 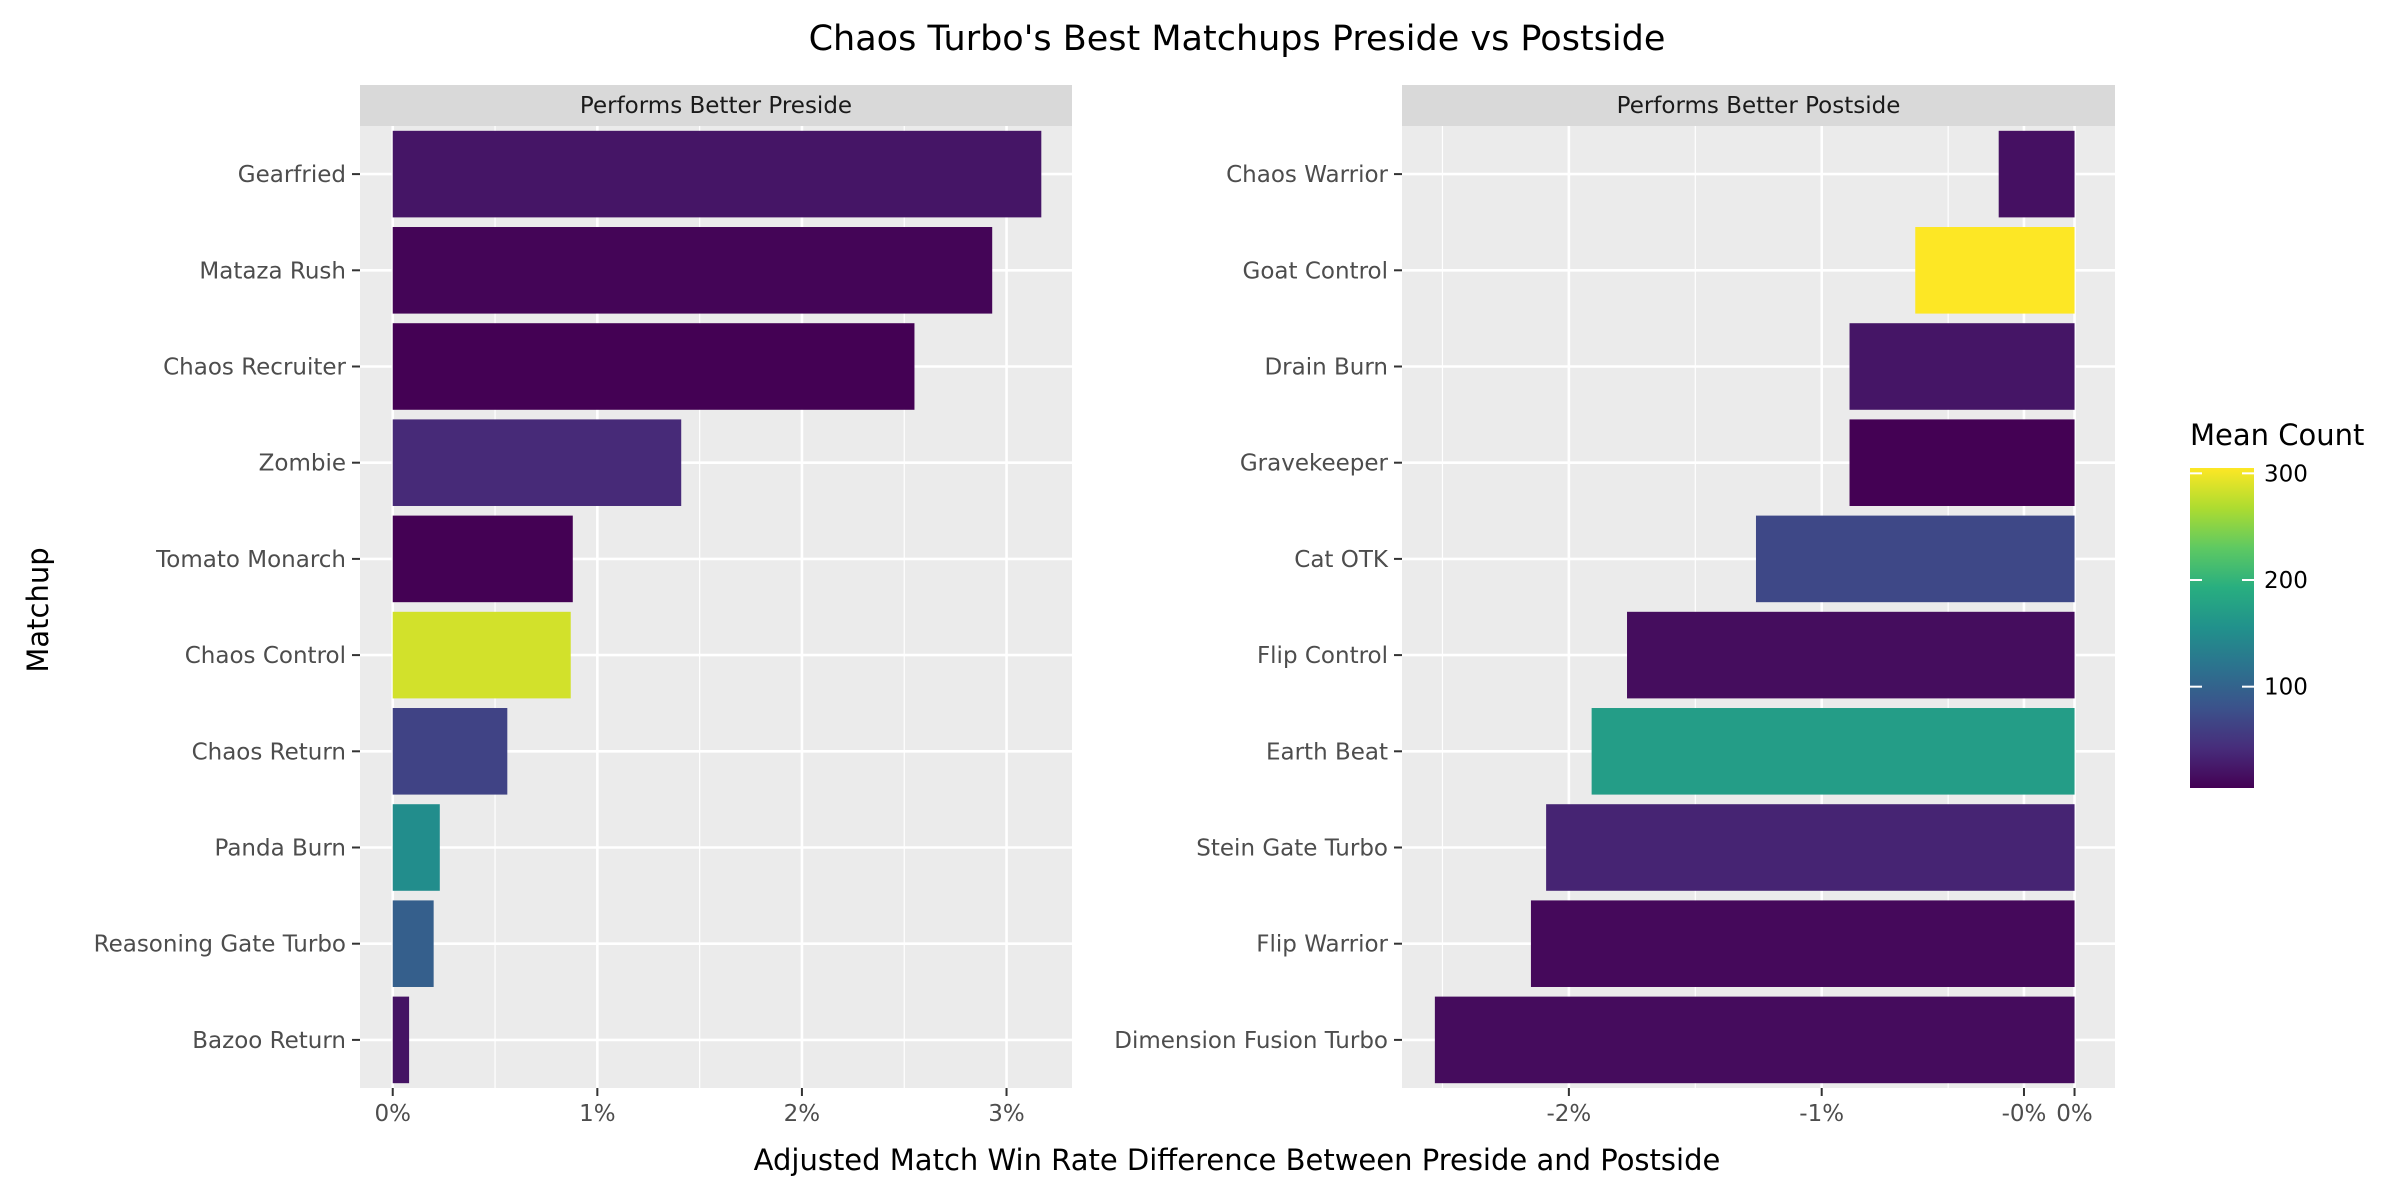 I want to click on bar-reasoning-gate-turbo, so click(x=413, y=943).